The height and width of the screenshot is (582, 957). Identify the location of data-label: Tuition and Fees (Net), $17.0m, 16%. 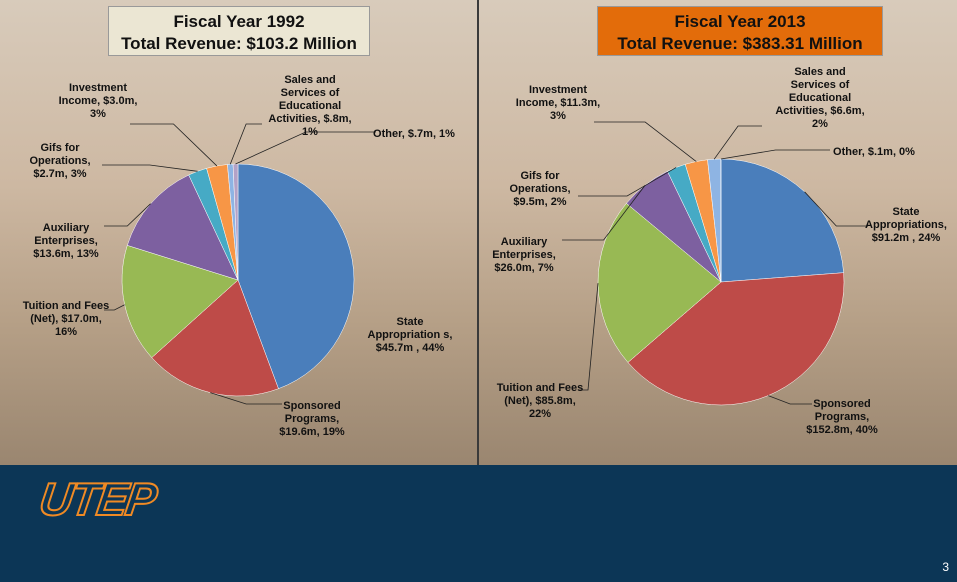
(66, 319).